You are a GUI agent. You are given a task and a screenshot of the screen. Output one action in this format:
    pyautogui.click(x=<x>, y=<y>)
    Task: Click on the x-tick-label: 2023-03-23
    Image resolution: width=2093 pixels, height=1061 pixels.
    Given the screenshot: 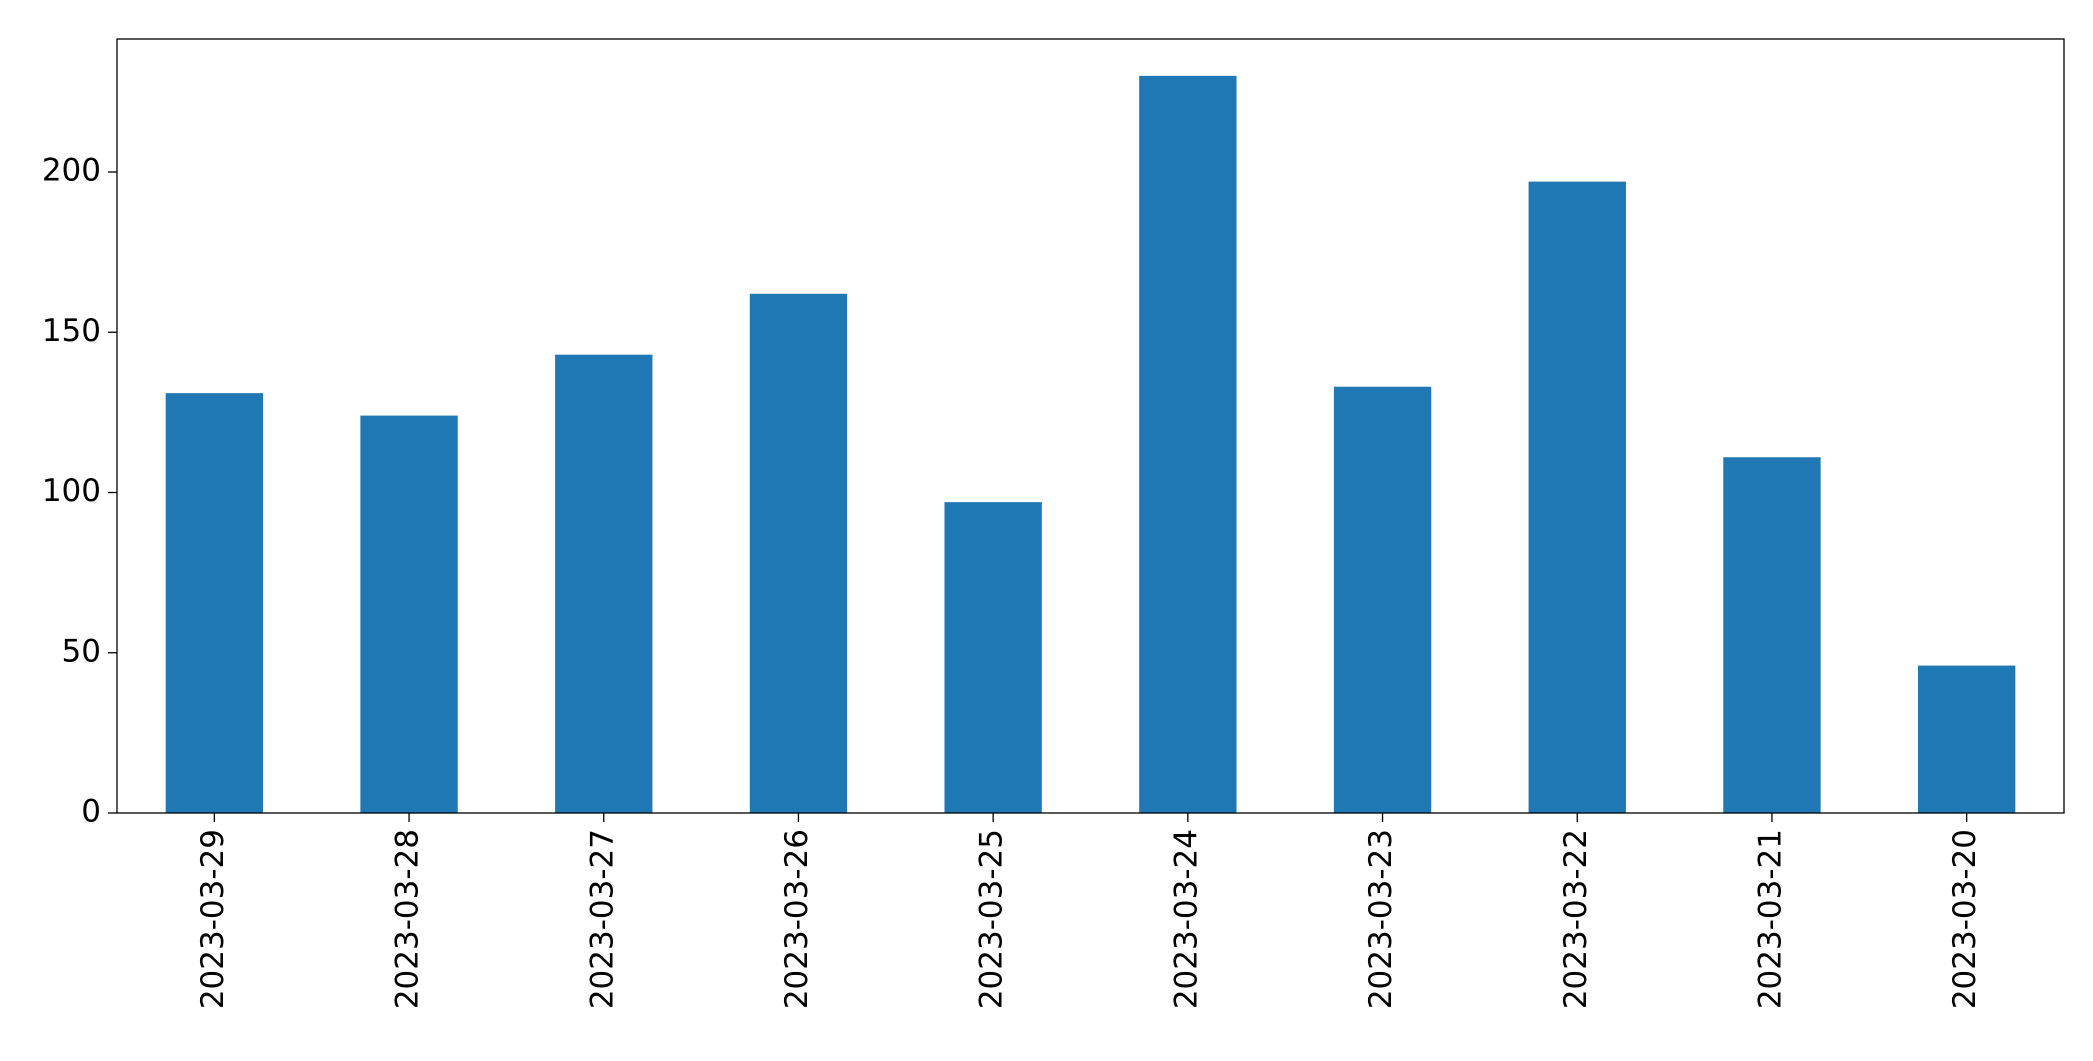 What is the action you would take?
    pyautogui.click(x=1381, y=919)
    